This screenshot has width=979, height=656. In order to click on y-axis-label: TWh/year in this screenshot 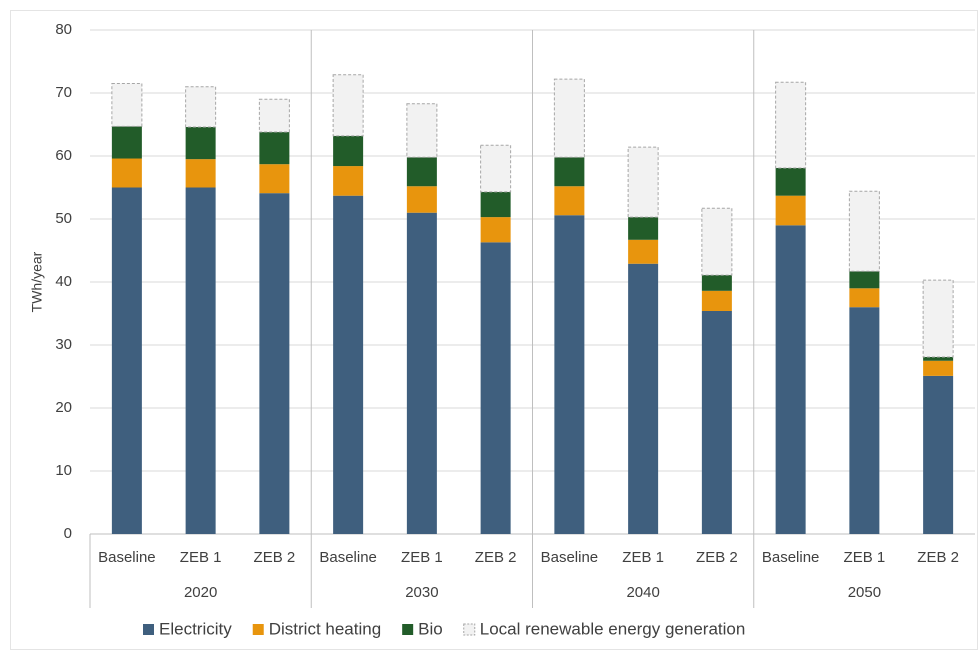, I will do `click(37, 281)`.